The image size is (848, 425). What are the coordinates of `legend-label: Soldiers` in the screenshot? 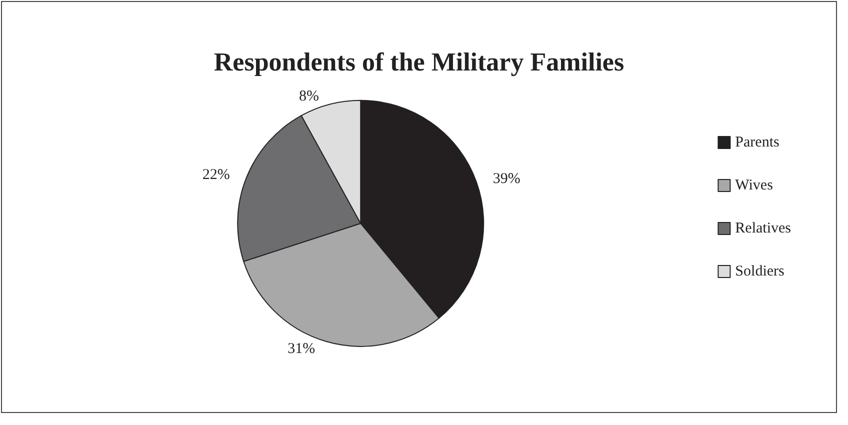 It's located at (760, 272).